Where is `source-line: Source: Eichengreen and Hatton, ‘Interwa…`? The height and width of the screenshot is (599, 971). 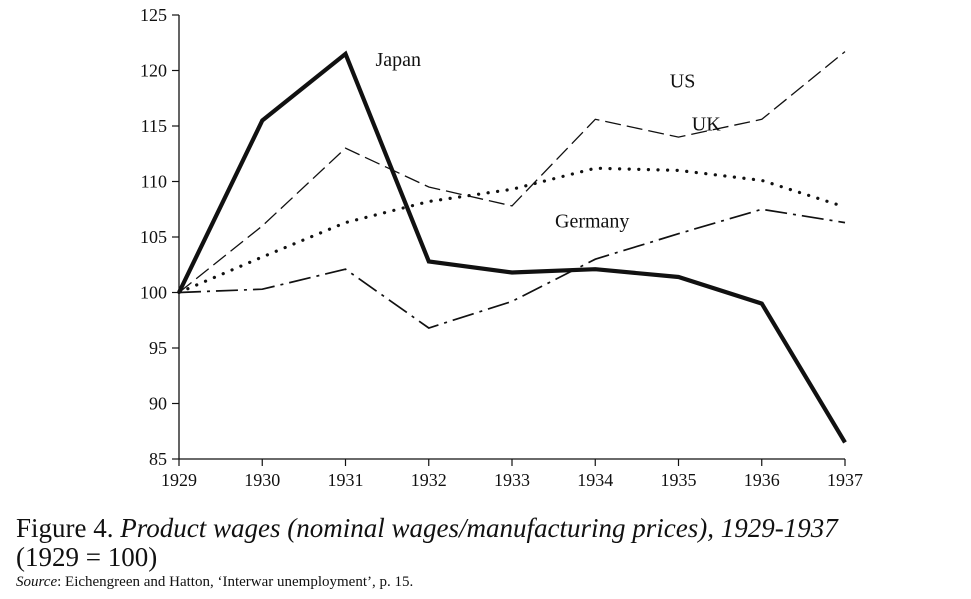 source-line: Source: Eichengreen and Hatton, ‘Interwa… is located at coordinates (491, 582).